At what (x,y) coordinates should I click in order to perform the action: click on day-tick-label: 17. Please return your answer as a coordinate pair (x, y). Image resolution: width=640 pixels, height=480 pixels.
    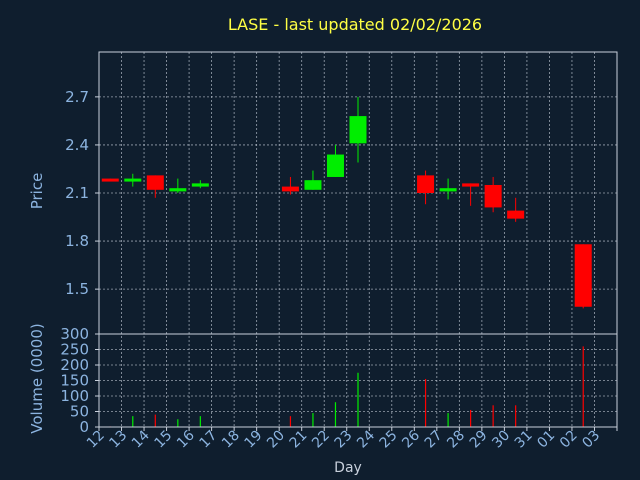
    Looking at the image, I should click on (209, 440).